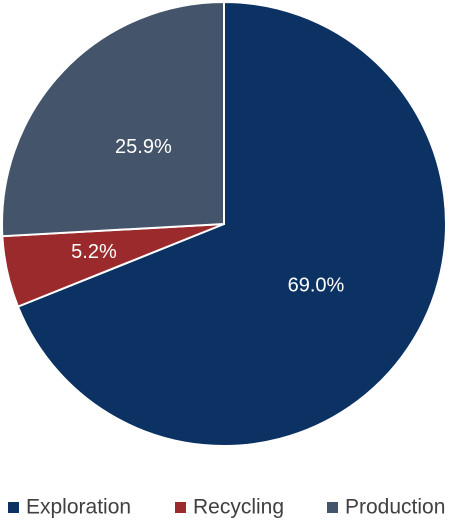 Image resolution: width=449 pixels, height=522 pixels. What do you see at coordinates (94, 252) in the screenshot?
I see `data-label: 5.2%` at bounding box center [94, 252].